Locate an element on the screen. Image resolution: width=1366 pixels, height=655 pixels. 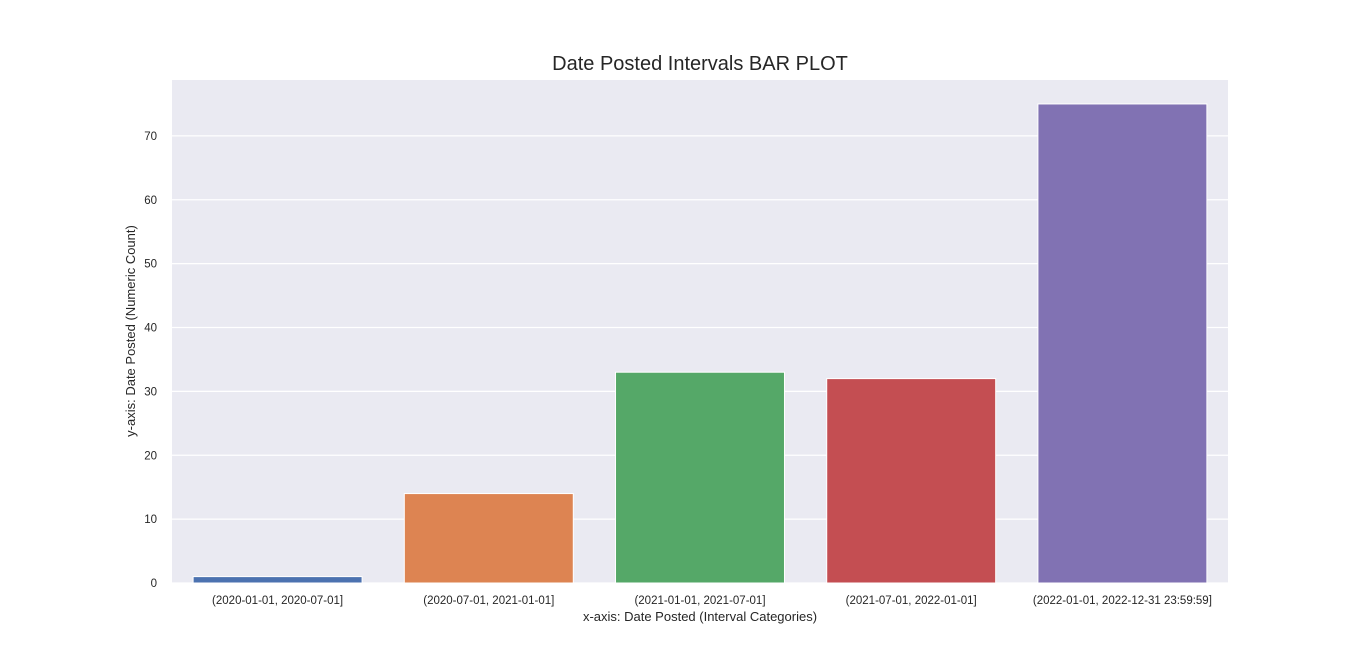
x-tick-label: (2020-07-01, 2021-01-01] is located at coordinates (488, 601).